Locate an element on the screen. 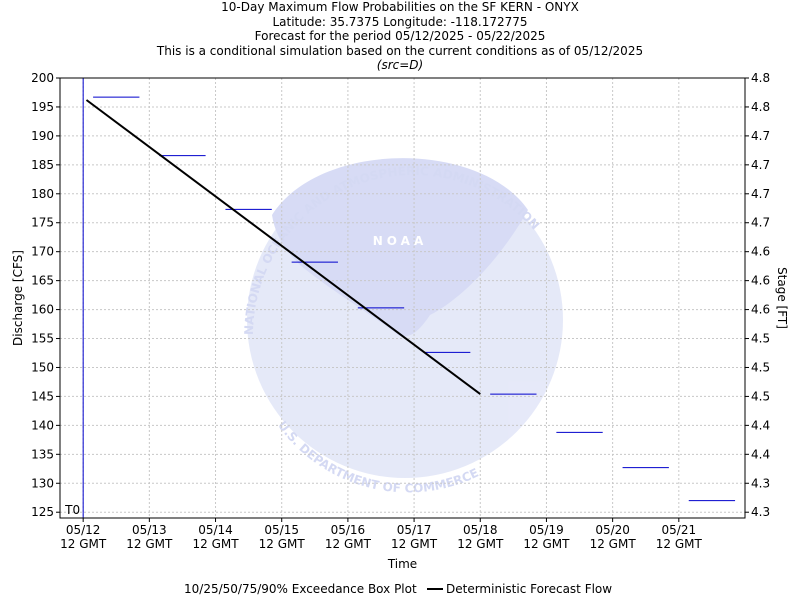 The image size is (800, 600). t0-label: T0 is located at coordinates (72, 510).